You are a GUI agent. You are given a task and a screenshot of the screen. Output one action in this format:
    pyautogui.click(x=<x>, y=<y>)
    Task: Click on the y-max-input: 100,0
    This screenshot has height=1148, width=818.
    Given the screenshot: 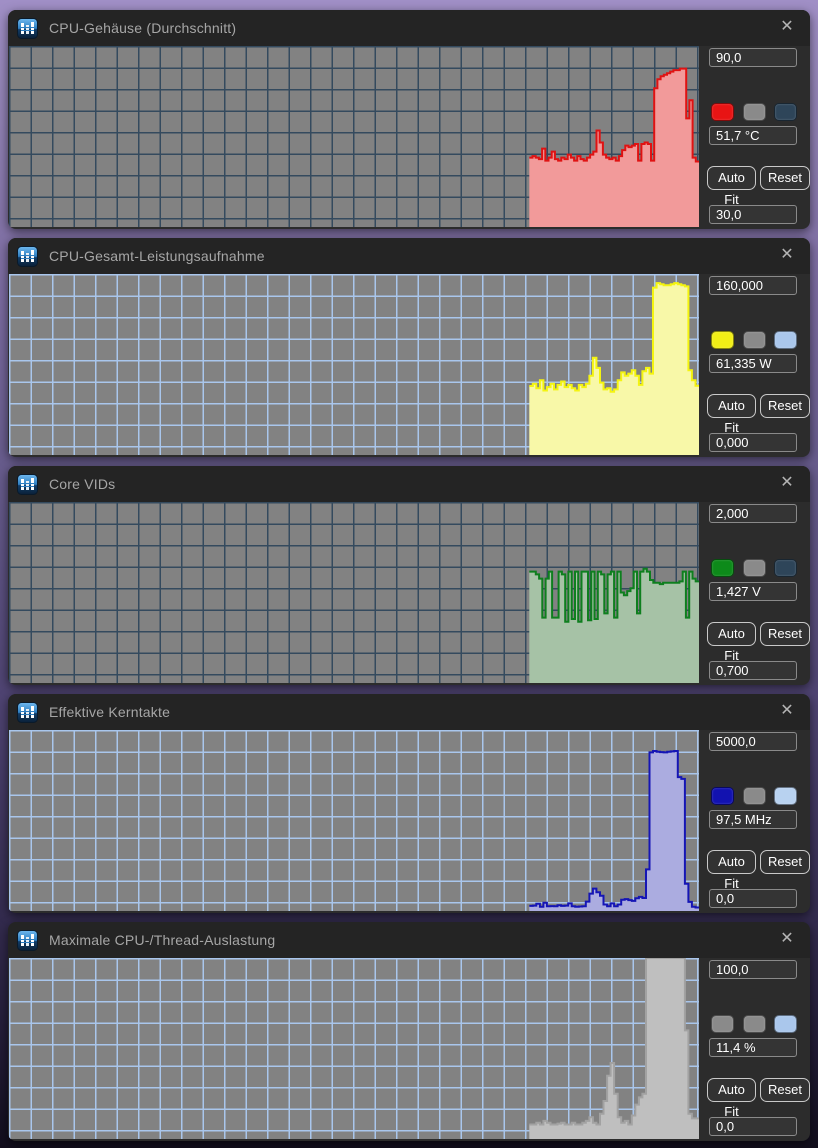 What is the action you would take?
    pyautogui.click(x=753, y=969)
    